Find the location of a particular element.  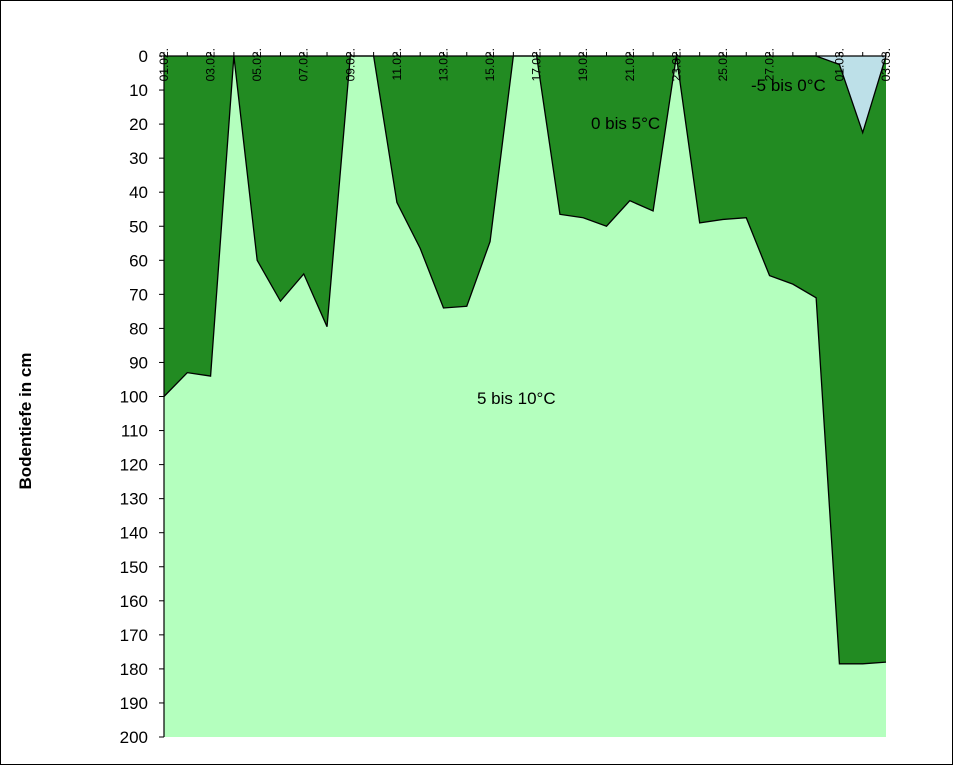

x-tick-label: 11.02. is located at coordinates (397, 64).